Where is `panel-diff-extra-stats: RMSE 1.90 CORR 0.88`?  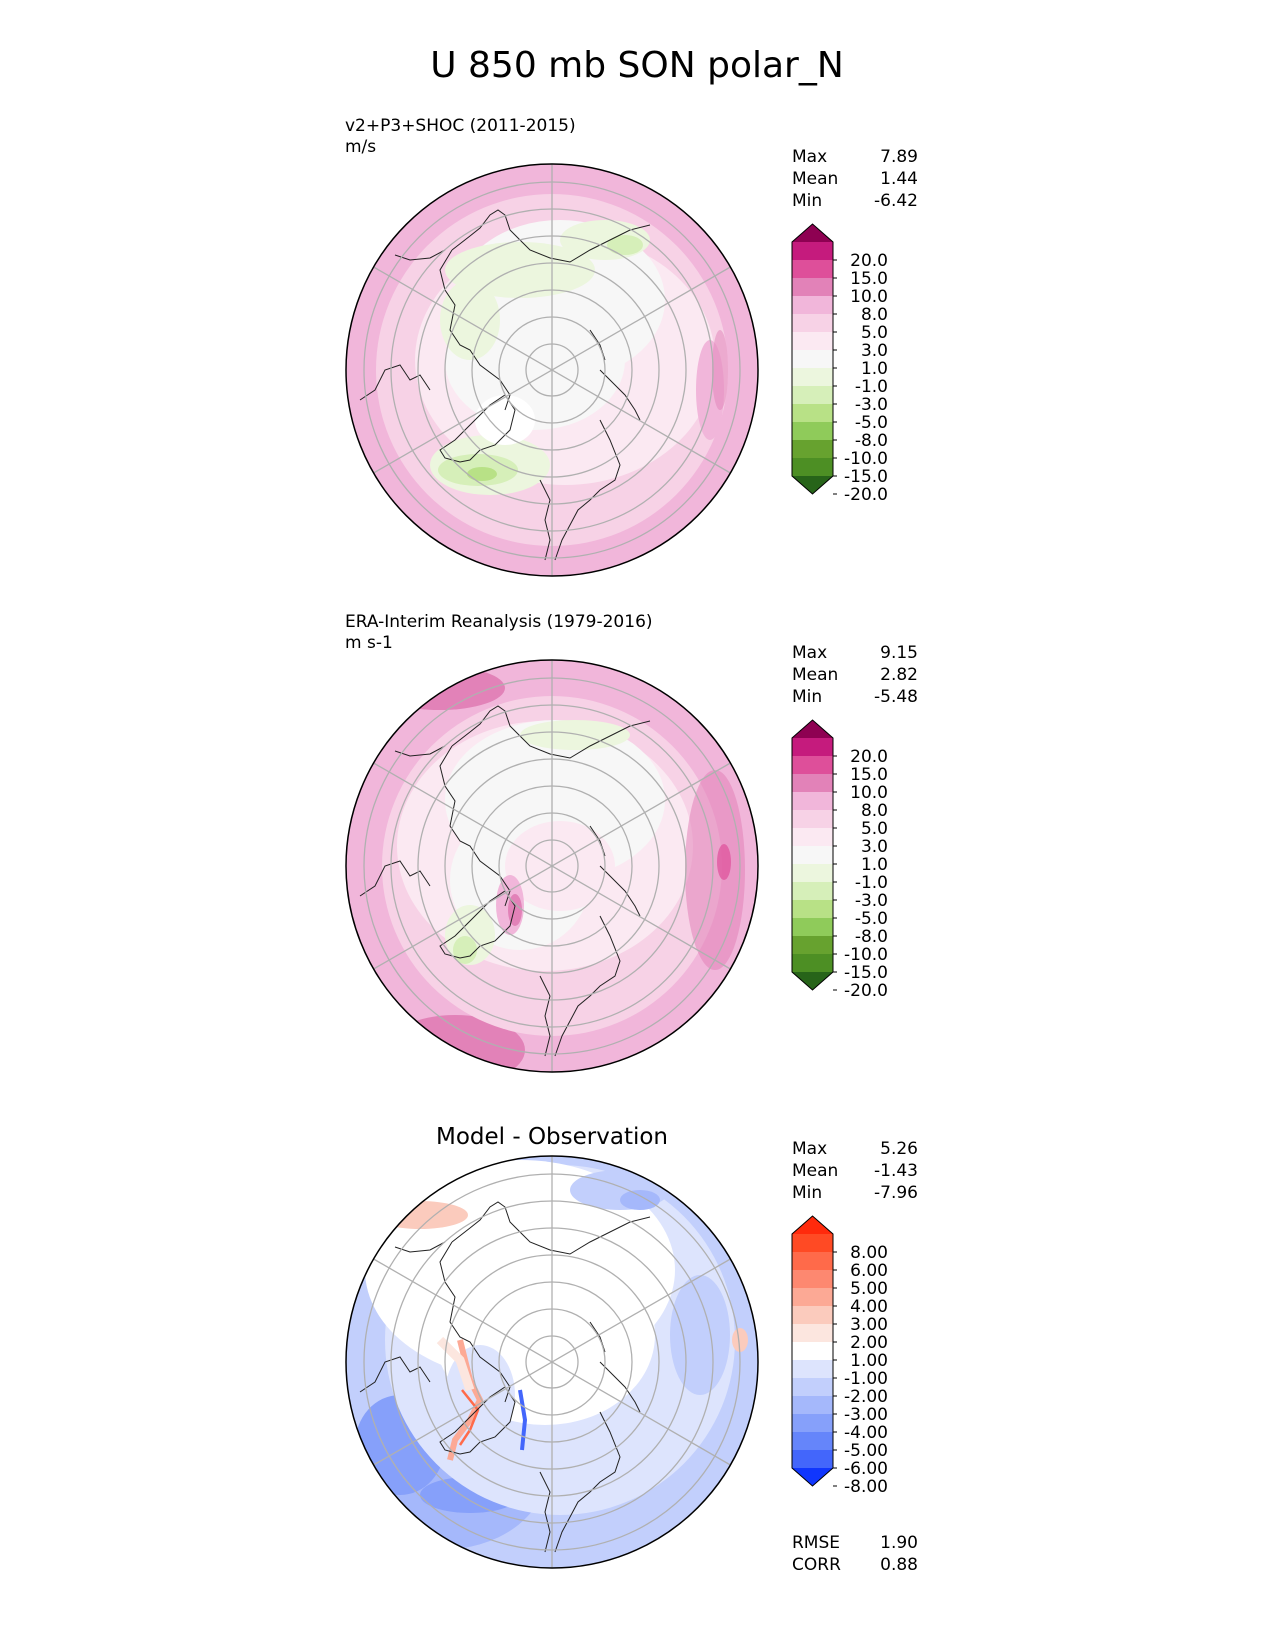 panel-diff-extra-stats: RMSE 1.90 CORR 0.88 is located at coordinates (855, 1554).